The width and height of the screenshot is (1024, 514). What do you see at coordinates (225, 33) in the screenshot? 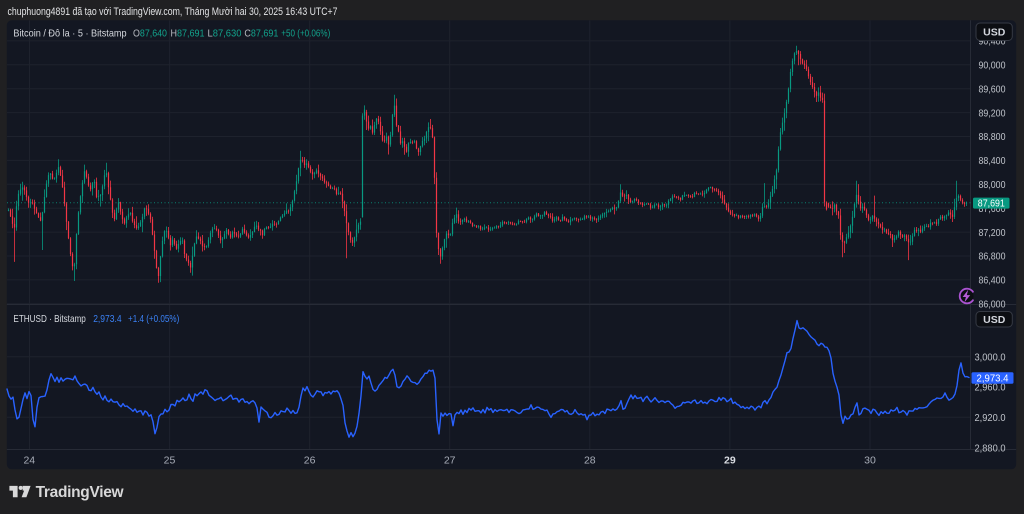
I see `svg-text: L87,630` at bounding box center [225, 33].